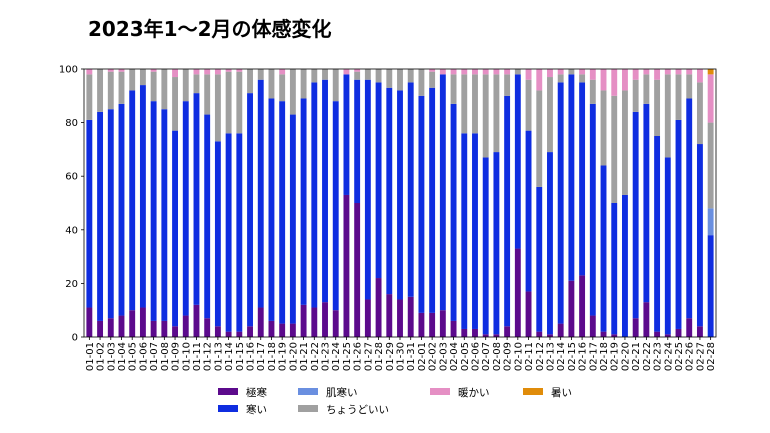 This screenshot has height=433, width=770. Describe the element at coordinates (443, 356) in the screenshot. I see `x-tick-label: 02-03` at that location.